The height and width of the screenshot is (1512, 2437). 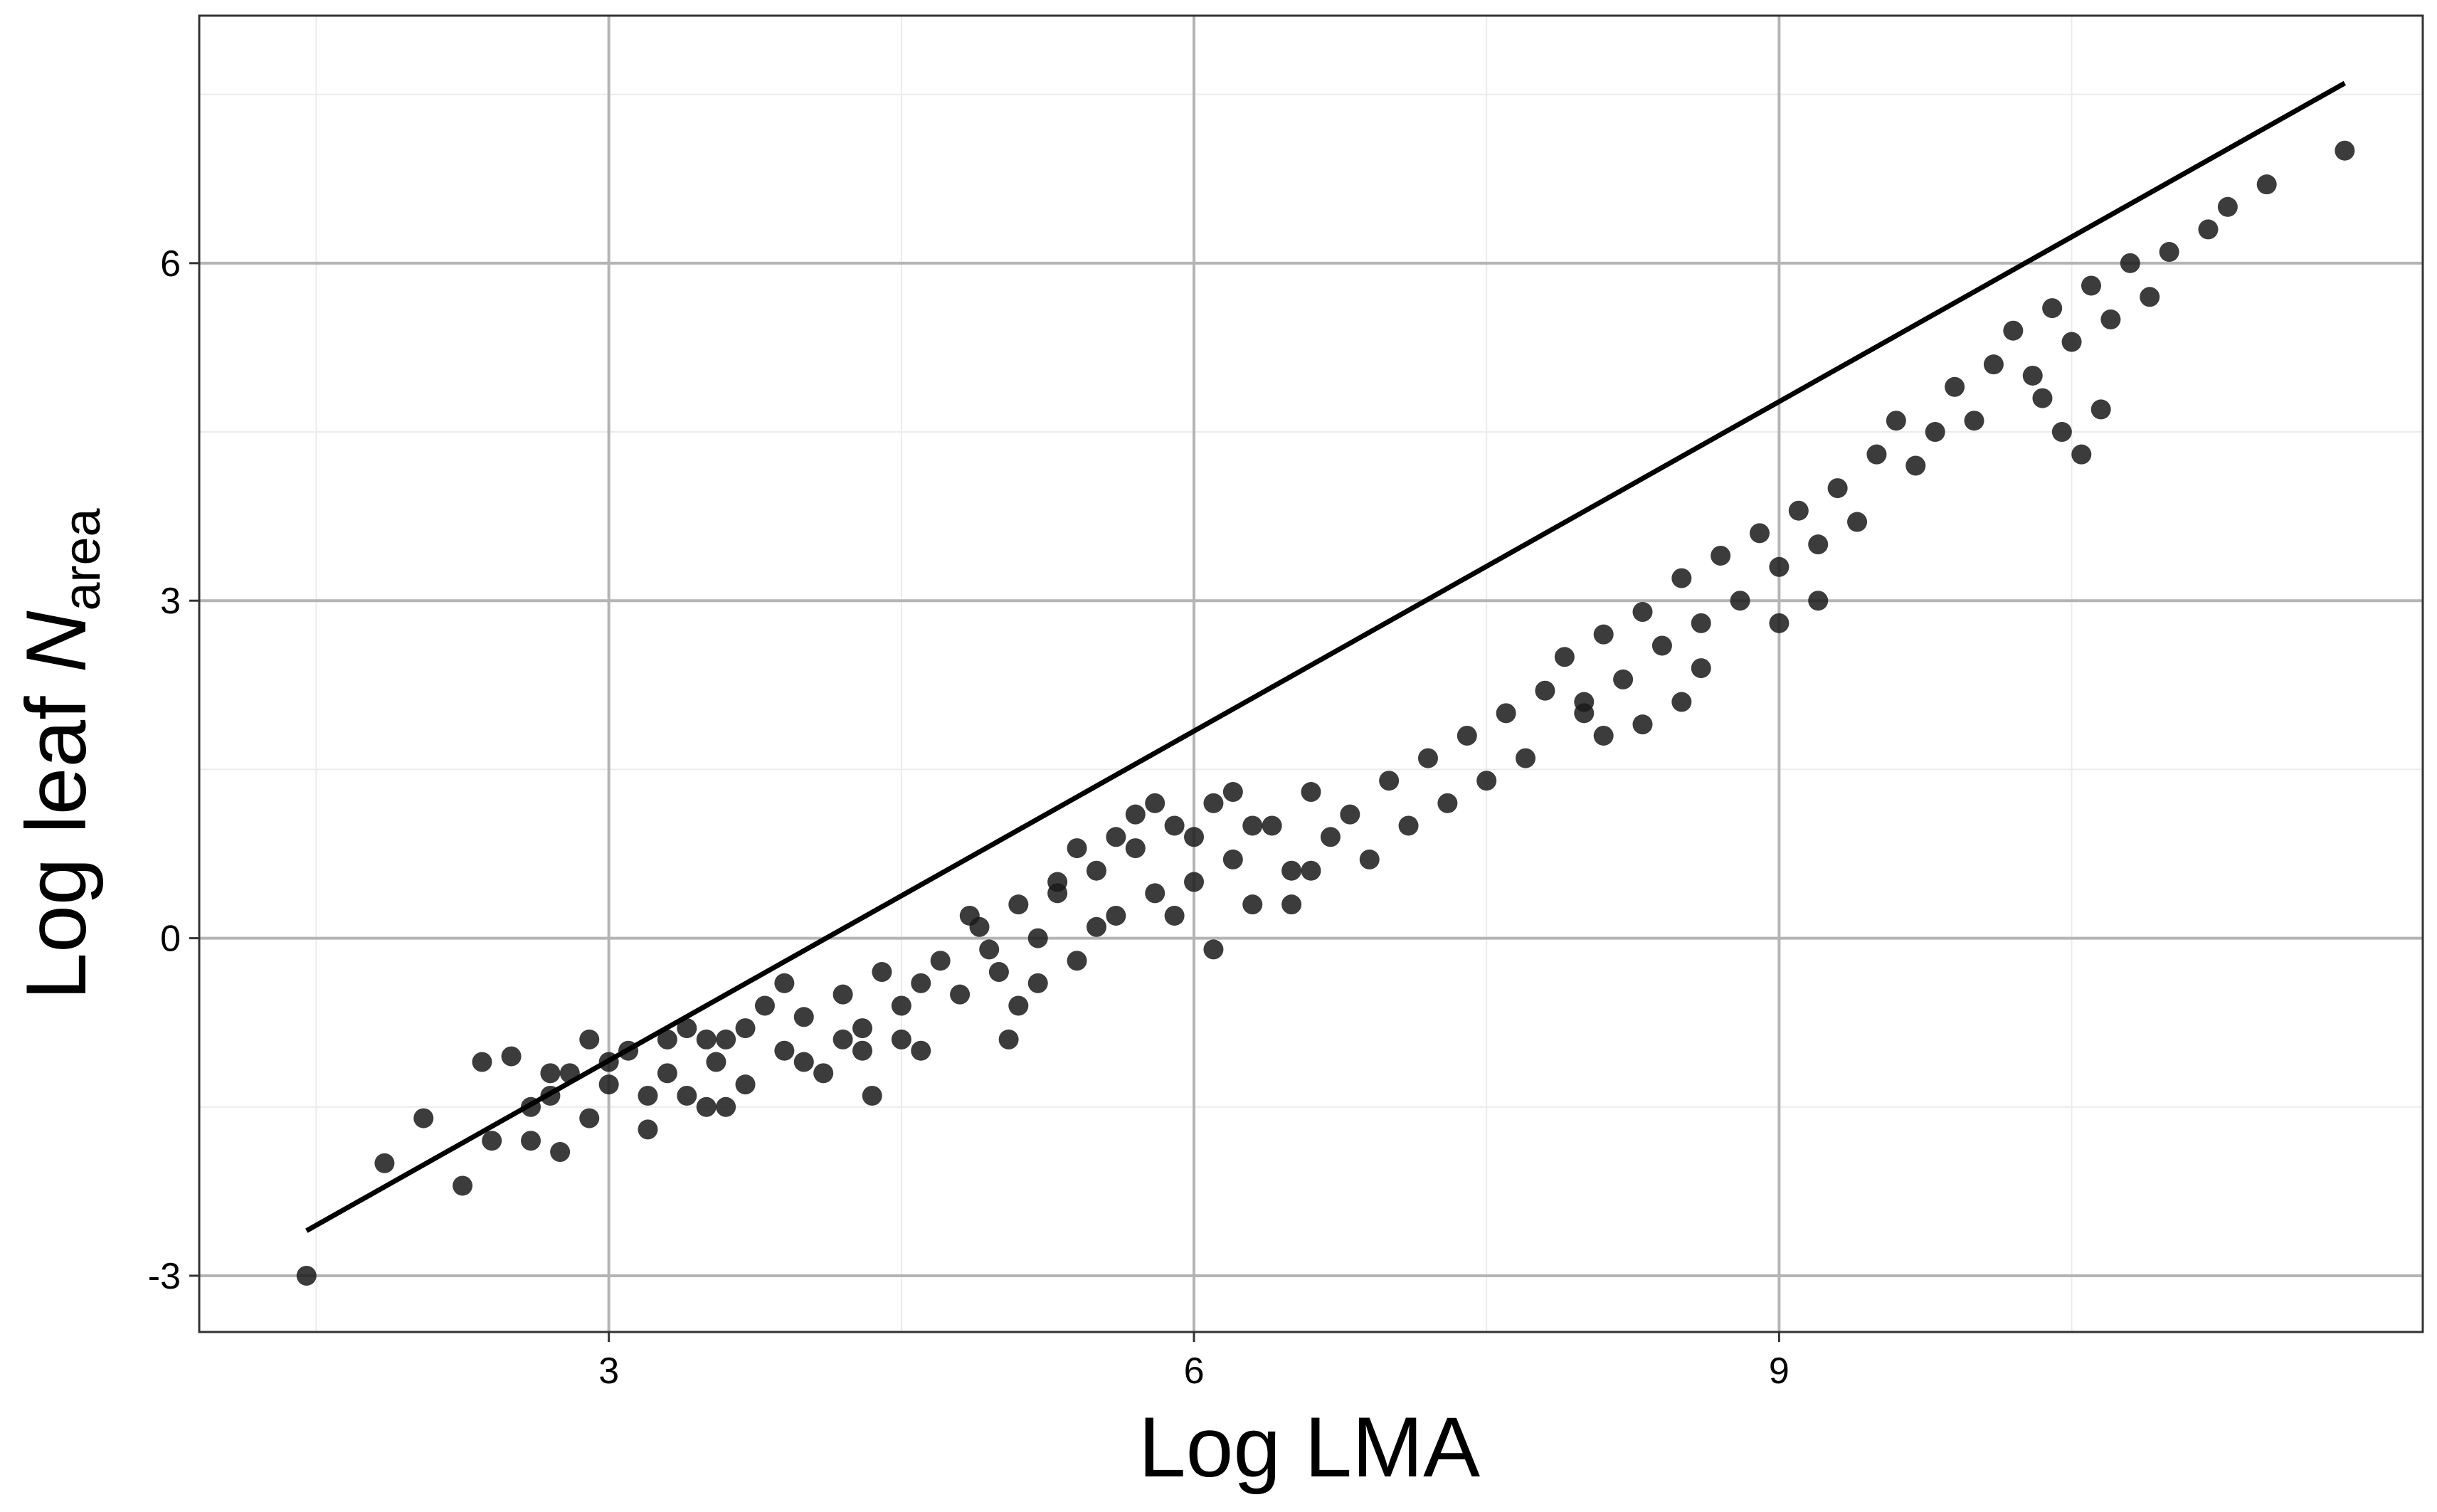 I want to click on y-axis-title-subscript: area, so click(x=82, y=558).